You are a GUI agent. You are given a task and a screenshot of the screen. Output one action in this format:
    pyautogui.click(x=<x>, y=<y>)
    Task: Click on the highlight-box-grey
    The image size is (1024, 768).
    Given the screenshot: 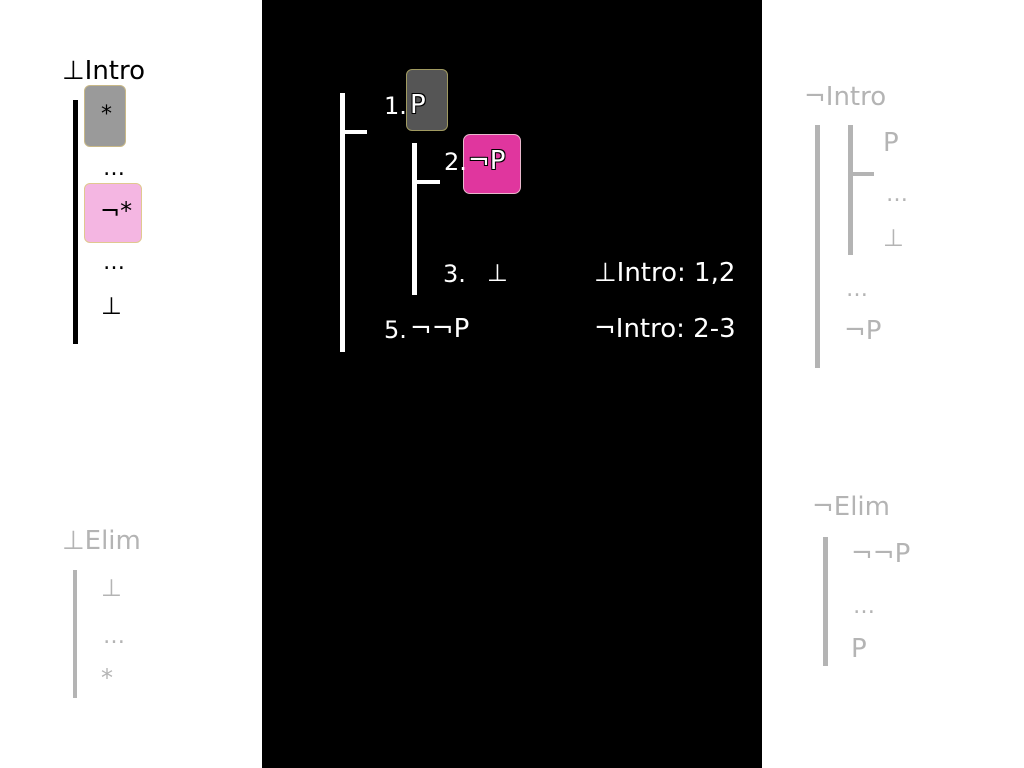 What is the action you would take?
    pyautogui.click(x=105, y=116)
    